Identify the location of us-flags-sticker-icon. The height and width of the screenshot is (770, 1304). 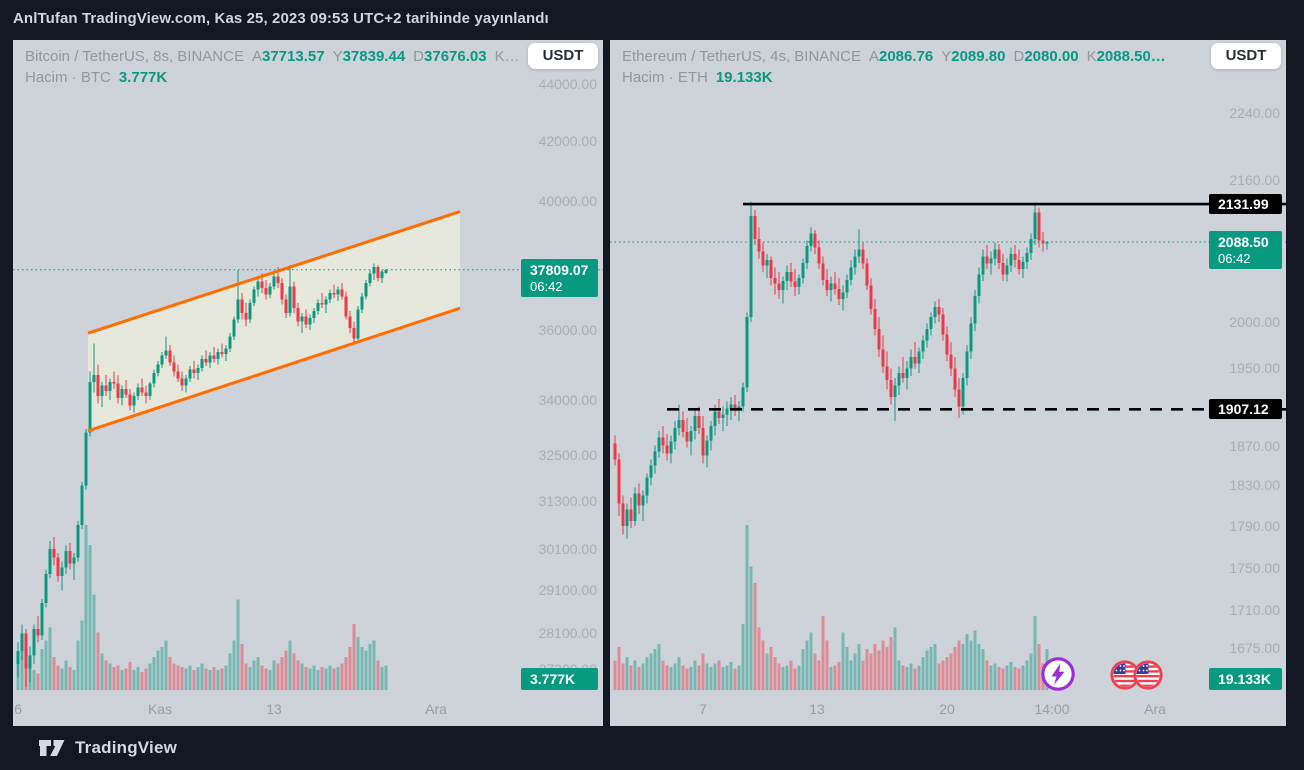
(1136, 675).